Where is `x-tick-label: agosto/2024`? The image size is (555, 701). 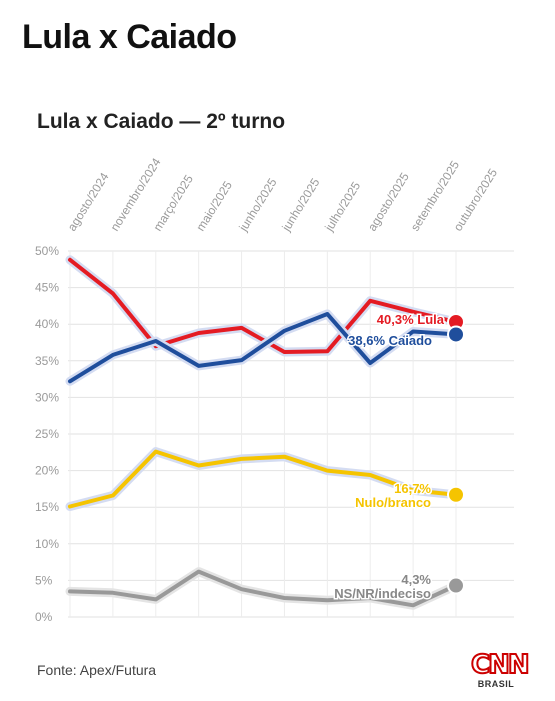 x-tick-label: agosto/2024 is located at coordinates (88, 202).